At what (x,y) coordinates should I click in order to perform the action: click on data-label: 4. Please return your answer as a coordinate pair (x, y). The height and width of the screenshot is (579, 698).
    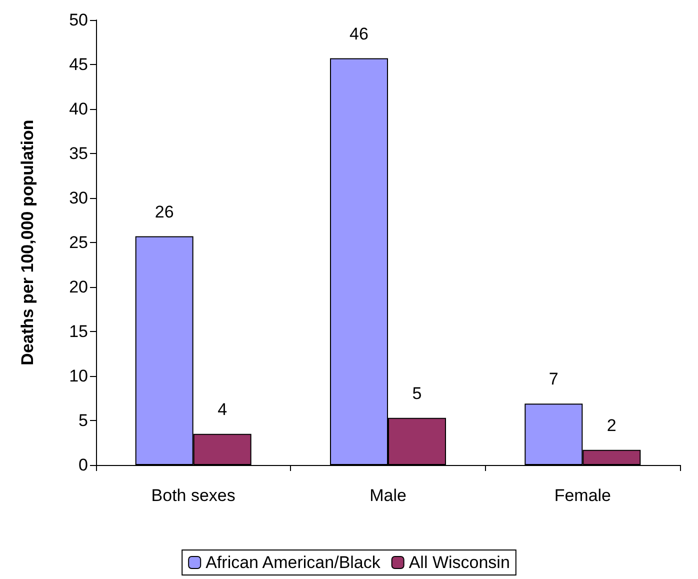
    Looking at the image, I should click on (223, 409).